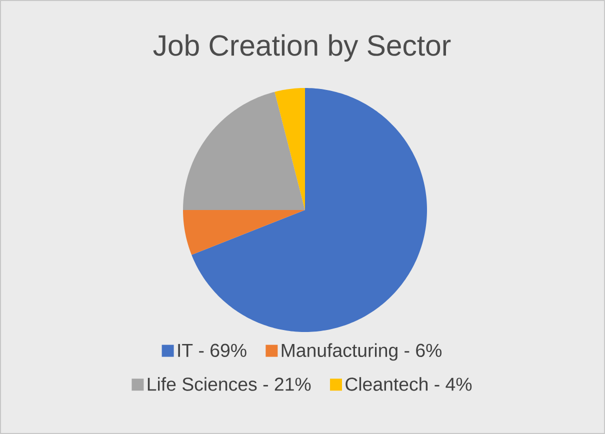 The height and width of the screenshot is (434, 605). Describe the element at coordinates (302, 48) in the screenshot. I see `chart-title: Job Creation by Sector` at that location.